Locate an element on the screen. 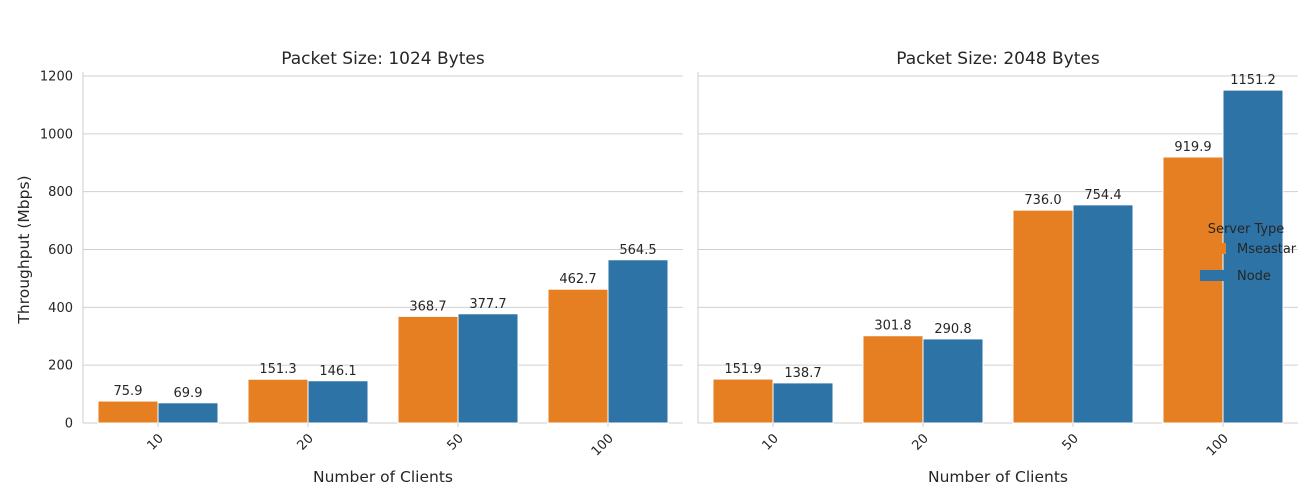  panel-title: Packet Size: 2048 Bytes is located at coordinates (998, 59).